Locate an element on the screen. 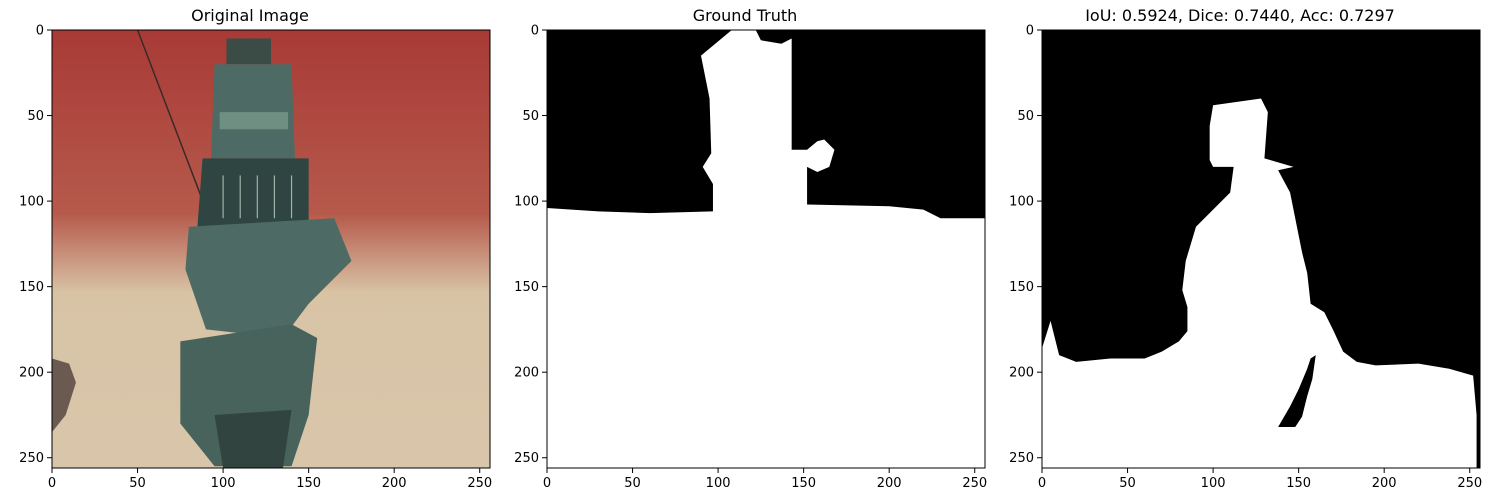 The image size is (1500, 500). bow-shadow is located at coordinates (253, 438).